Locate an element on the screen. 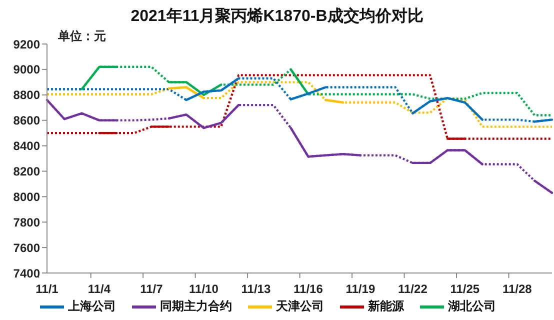 The height and width of the screenshot is (320, 554). legend-label: 湖北公司 is located at coordinates (472, 306).